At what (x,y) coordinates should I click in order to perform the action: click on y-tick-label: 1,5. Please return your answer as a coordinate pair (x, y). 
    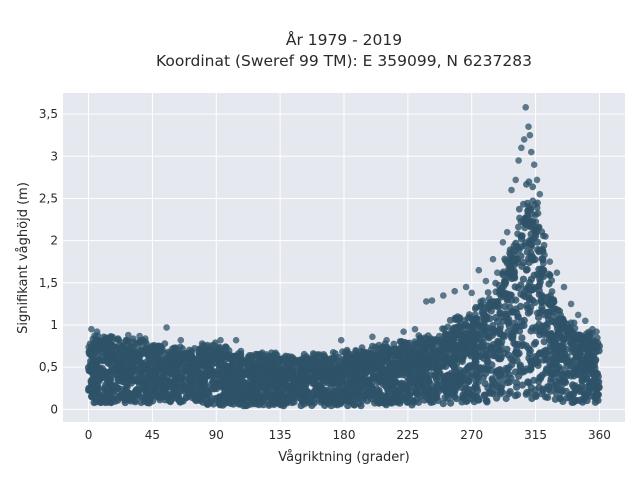
    Looking at the image, I should click on (48, 283).